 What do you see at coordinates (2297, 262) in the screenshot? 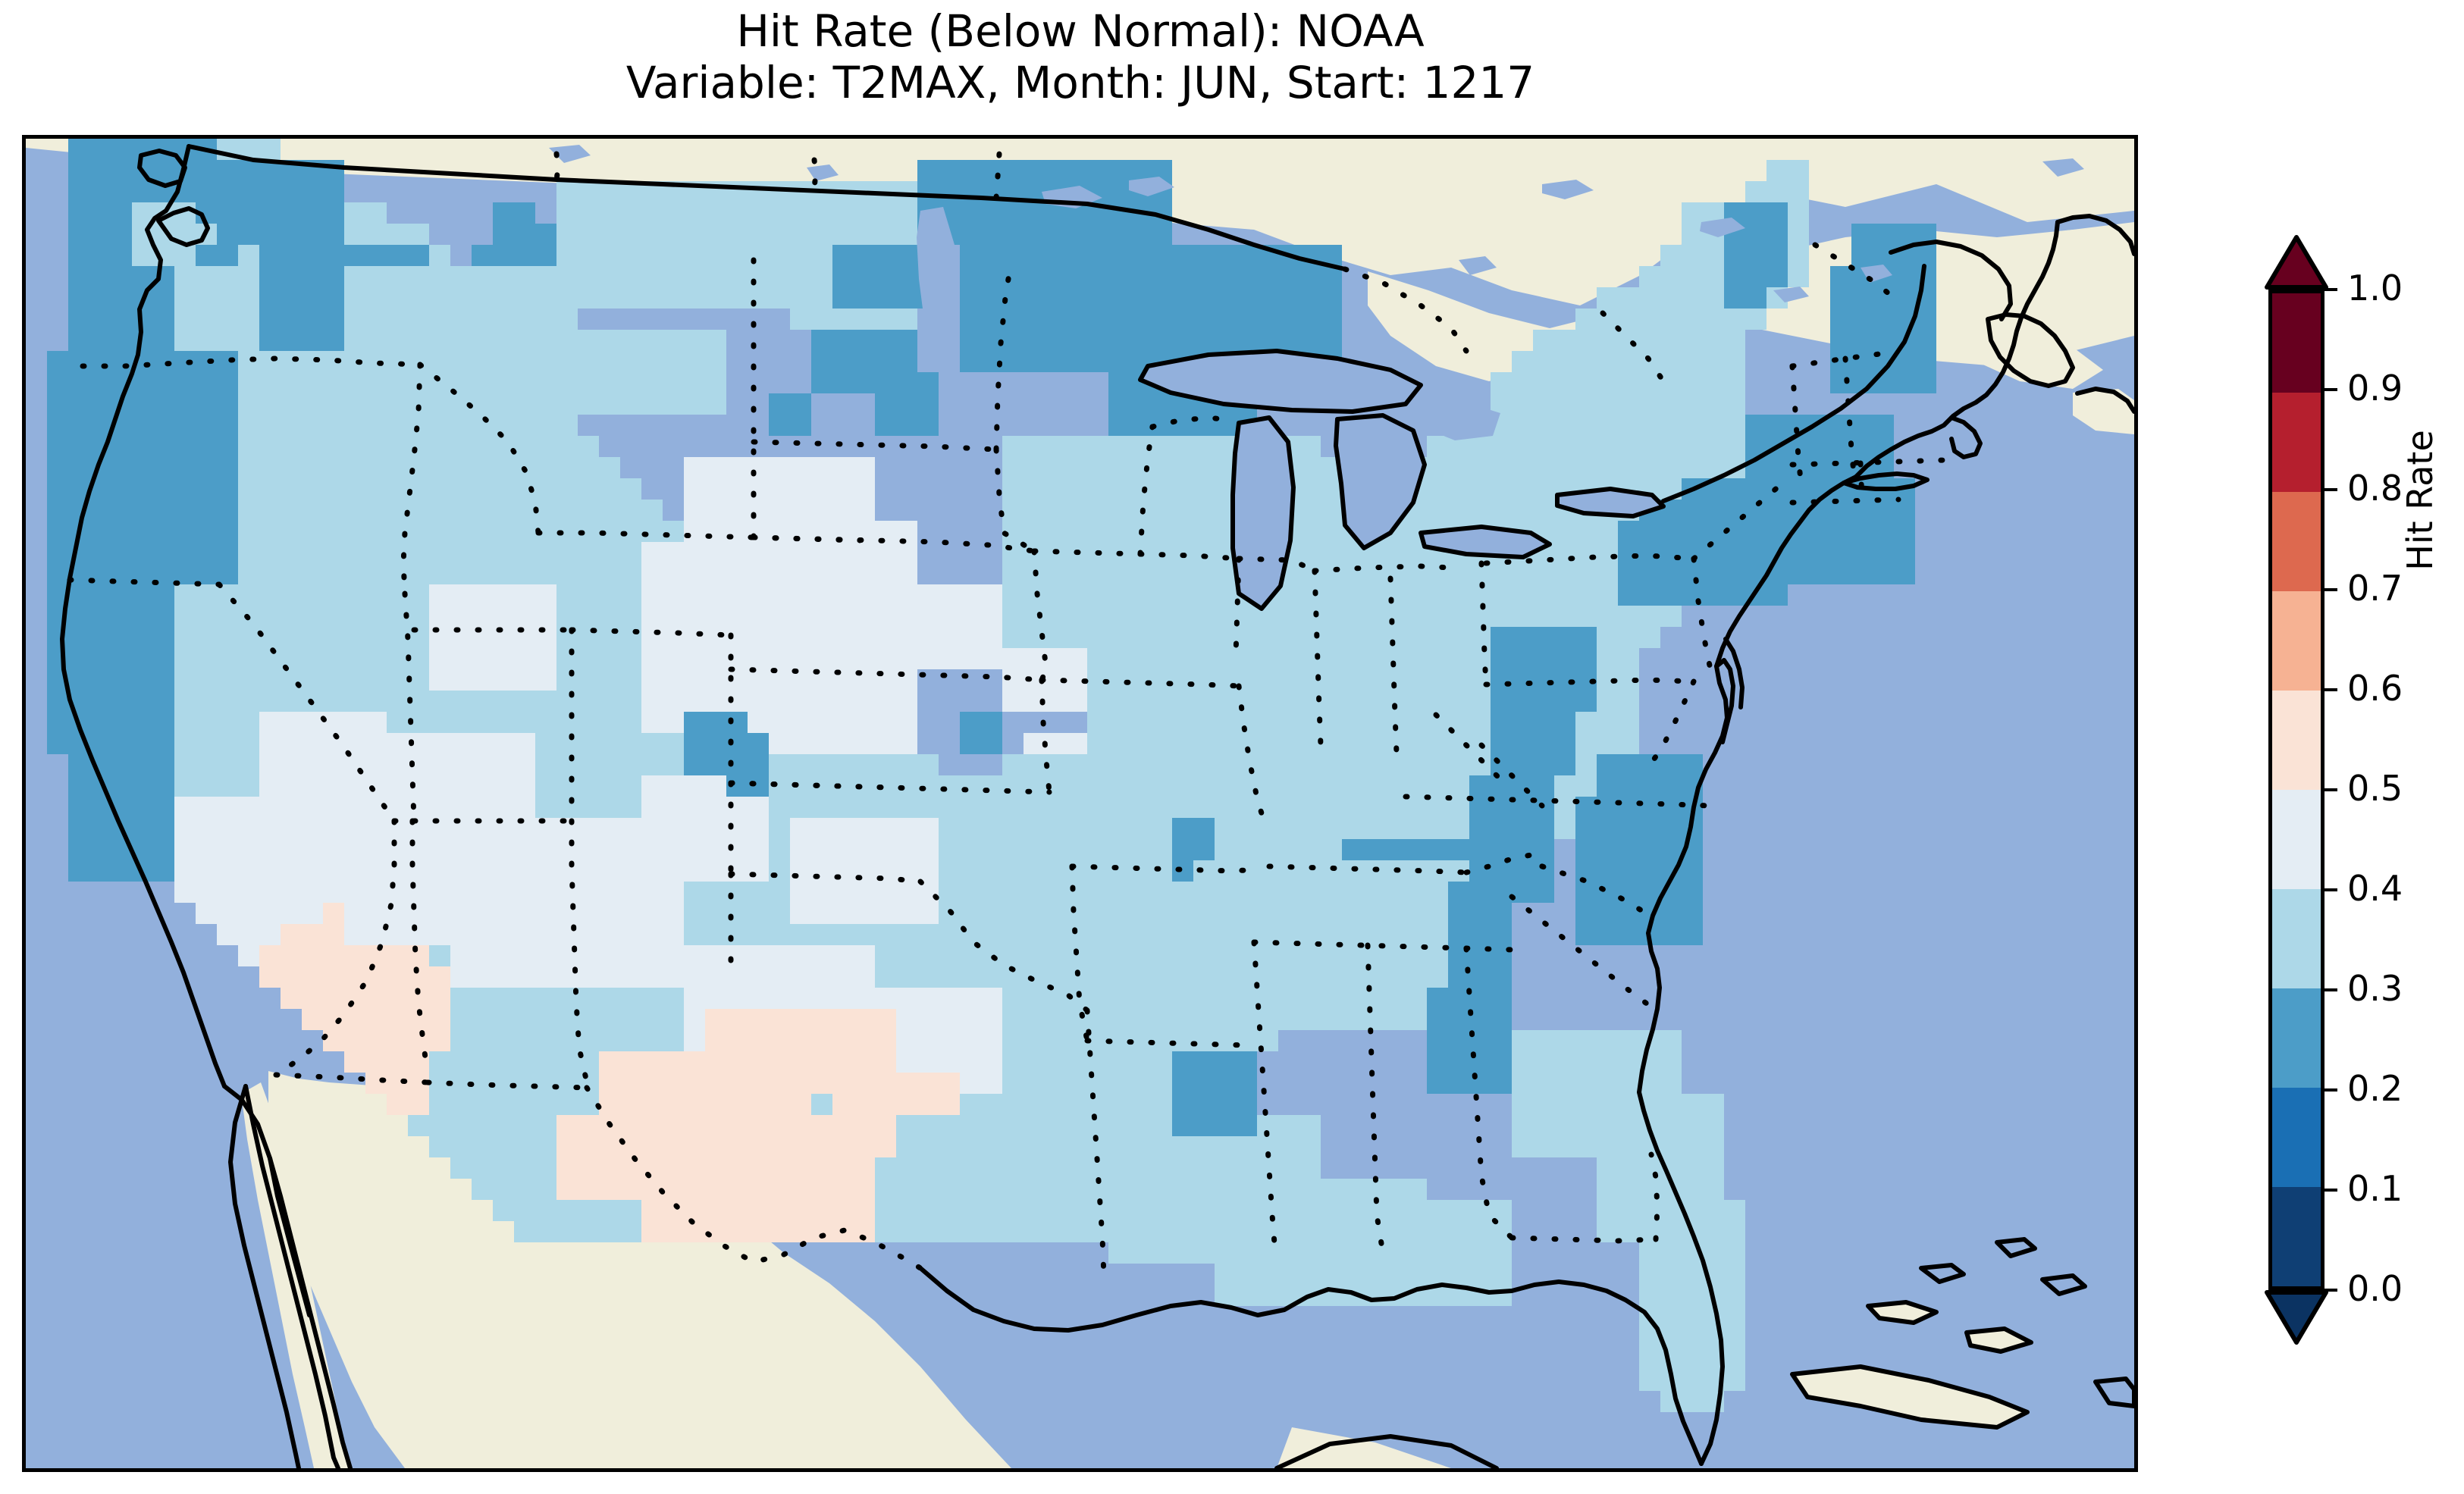
I see `colorbar-extend-max-arrow` at bounding box center [2297, 262].